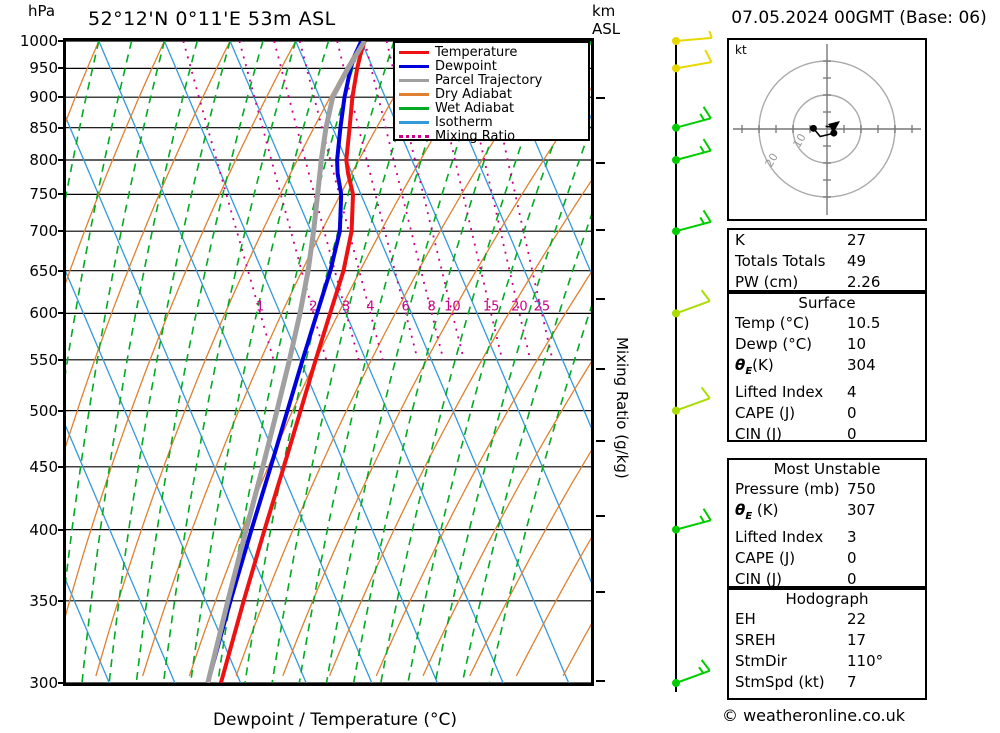 The width and height of the screenshot is (1000, 733). I want to click on info-row: Lifted Index 4, so click(827, 392).